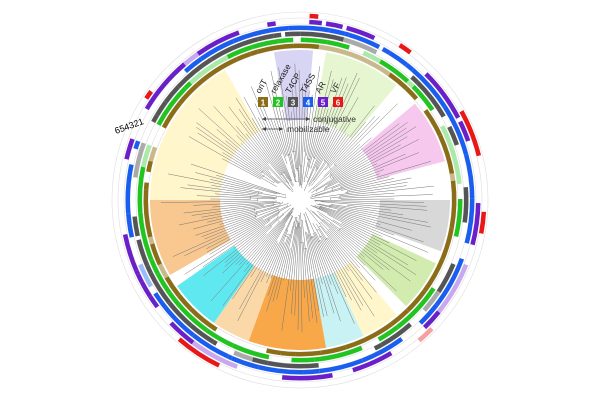 The width and height of the screenshot is (600, 400). I want to click on legend-number: 5, so click(323, 103).